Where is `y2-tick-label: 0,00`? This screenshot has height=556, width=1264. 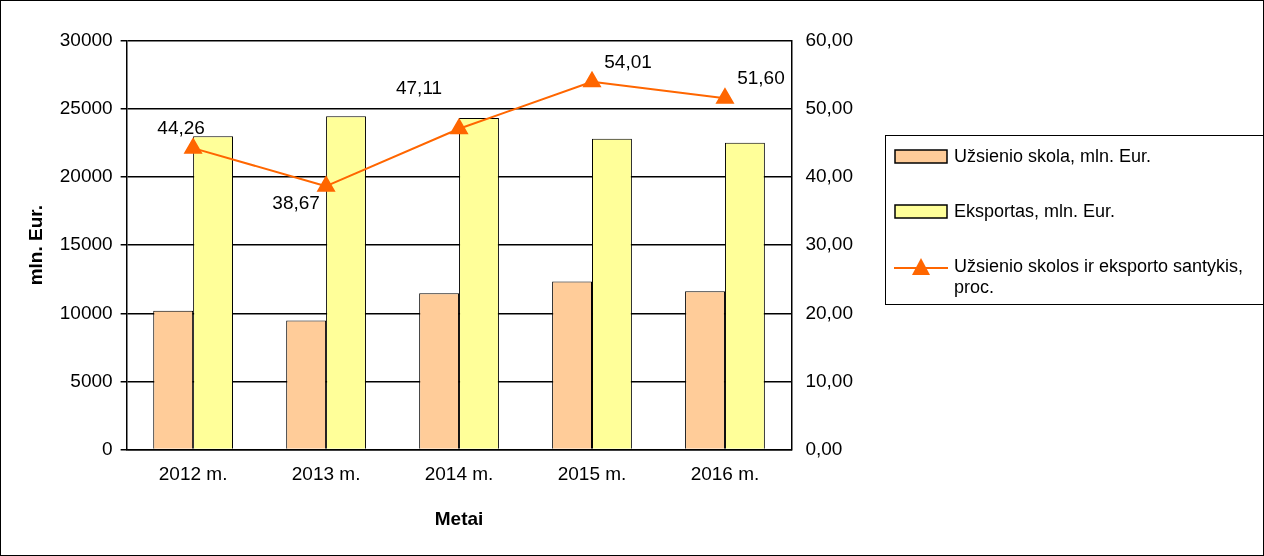
y2-tick-label: 0,00 is located at coordinates (824, 448).